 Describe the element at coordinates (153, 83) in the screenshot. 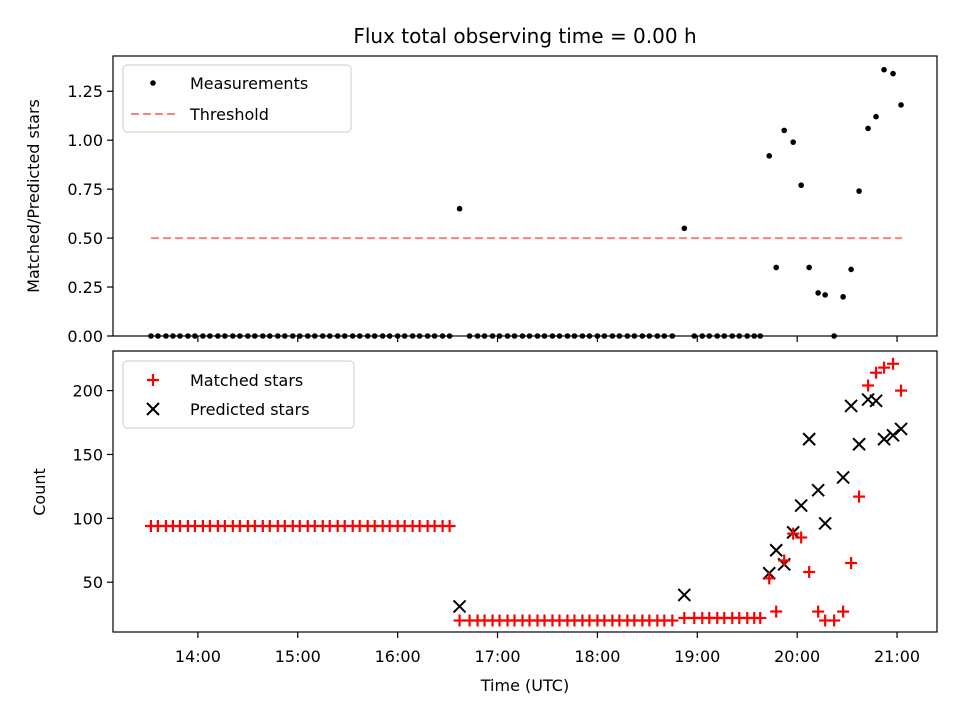

I see `legend-measurements-marker` at that location.